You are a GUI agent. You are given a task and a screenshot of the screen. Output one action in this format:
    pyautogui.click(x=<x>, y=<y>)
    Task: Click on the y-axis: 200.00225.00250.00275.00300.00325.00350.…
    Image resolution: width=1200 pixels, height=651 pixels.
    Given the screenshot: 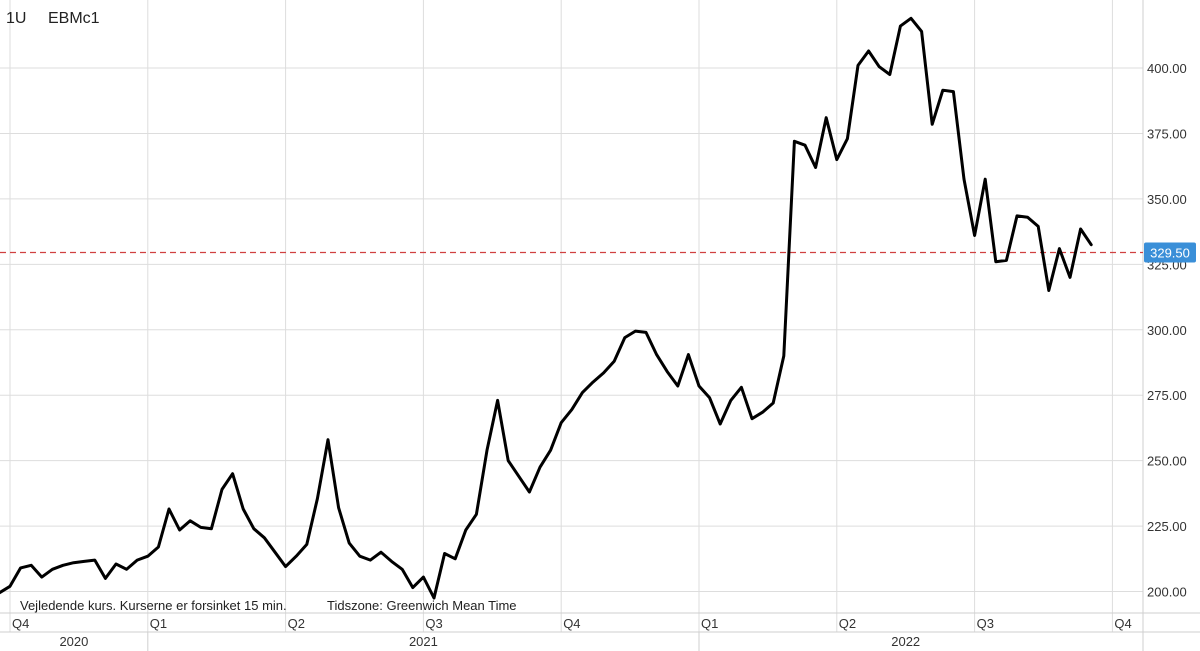 What is the action you would take?
    pyautogui.click(x=1167, y=330)
    